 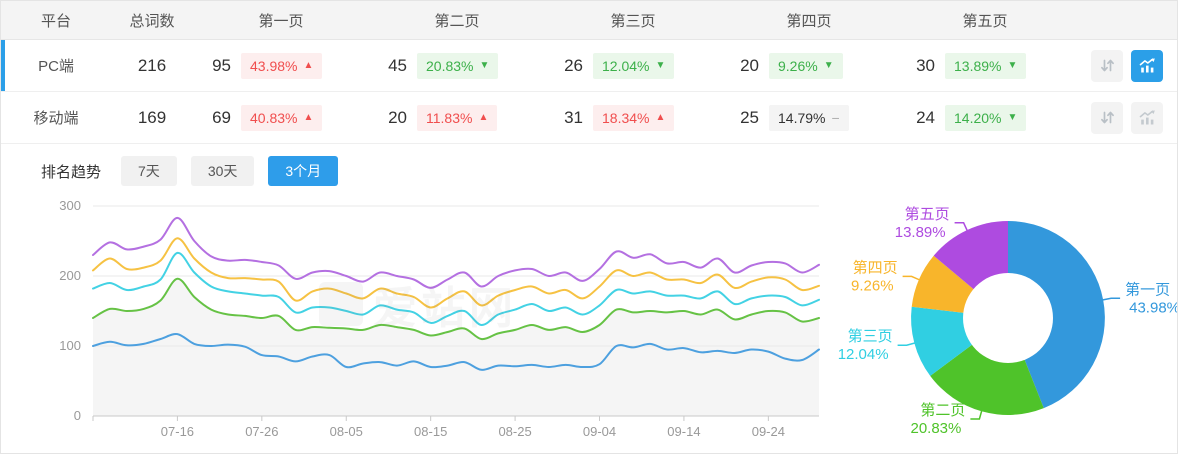 What do you see at coordinates (152, 117) in the screenshot?
I see `total-words-value: 169` at bounding box center [152, 117].